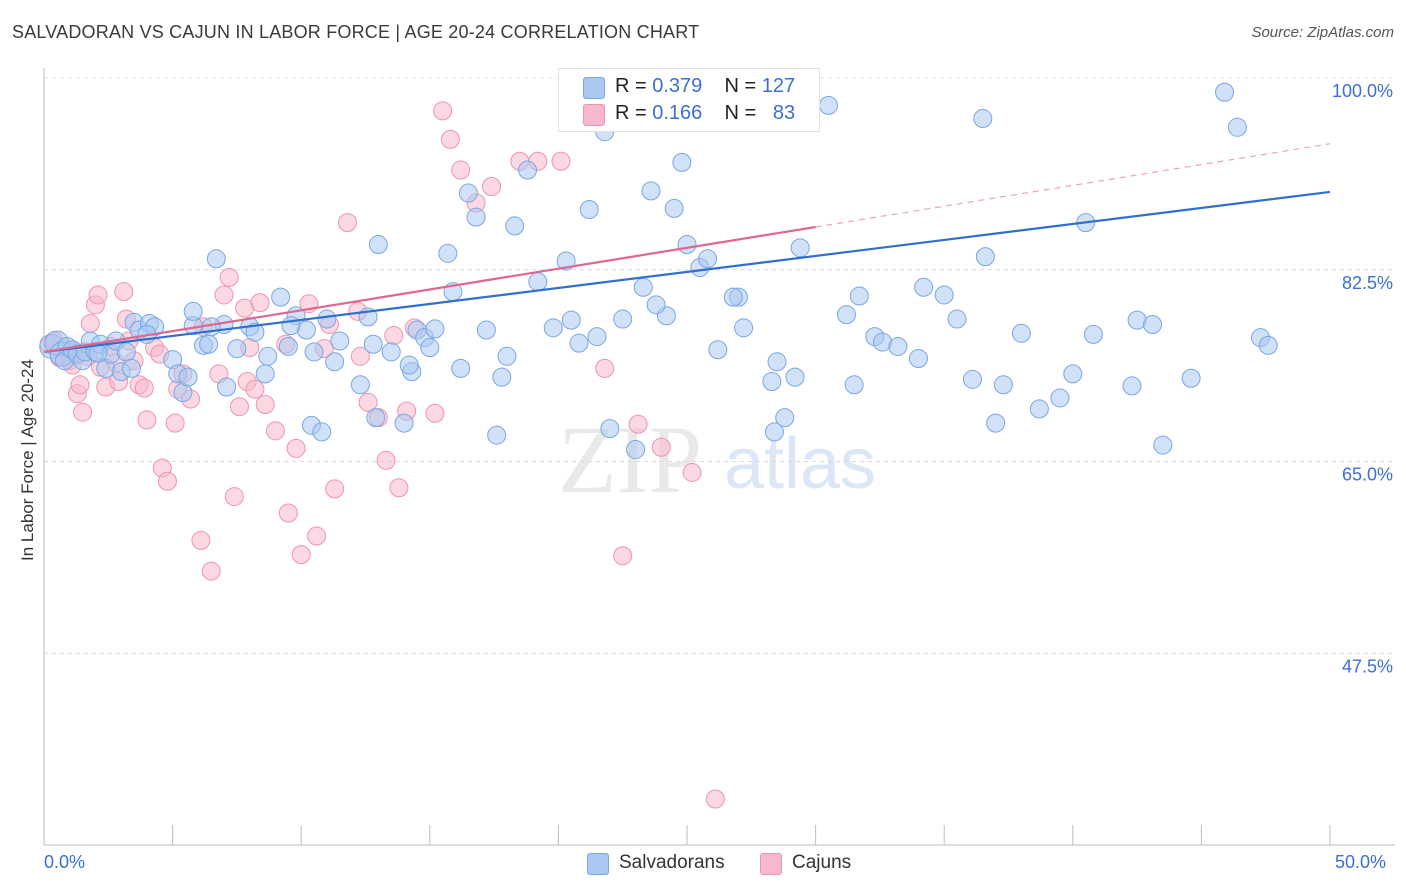 This screenshot has height=892, width=1406. What do you see at coordinates (594, 88) in the screenshot?
I see `salvadorans-swatch` at bounding box center [594, 88].